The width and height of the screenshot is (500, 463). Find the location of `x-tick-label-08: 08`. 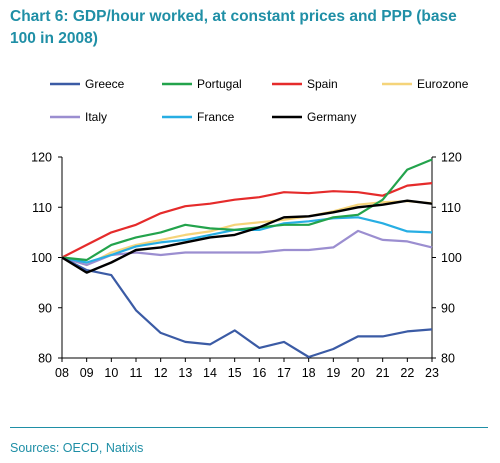

x-tick-label-08: 08 is located at coordinates (62, 373).